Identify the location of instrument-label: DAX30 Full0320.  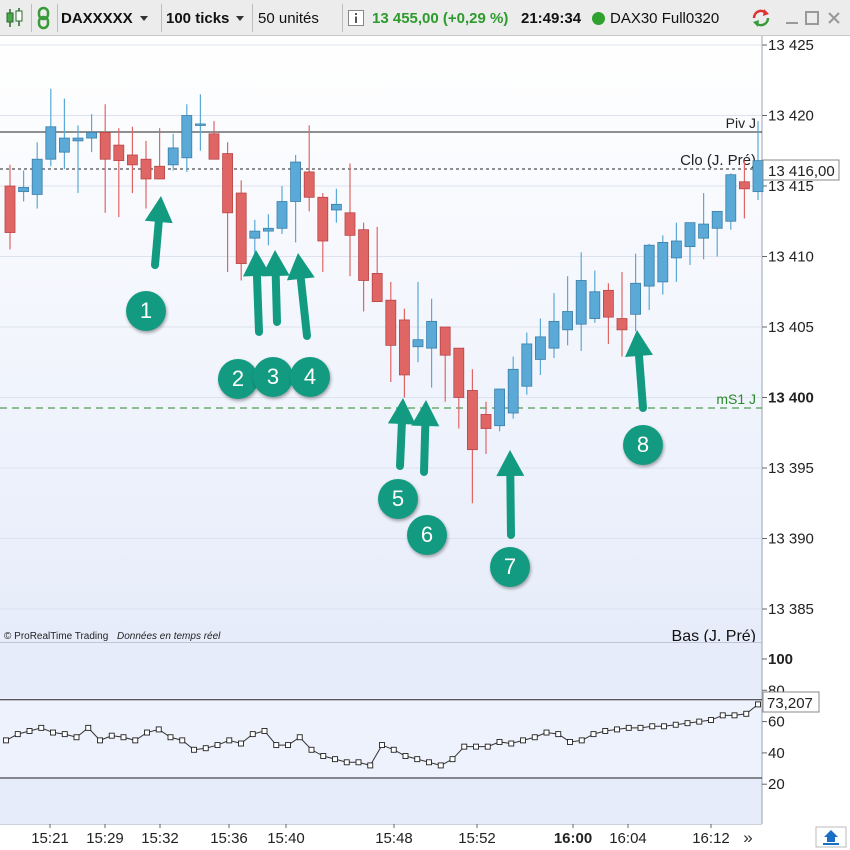
(665, 18).